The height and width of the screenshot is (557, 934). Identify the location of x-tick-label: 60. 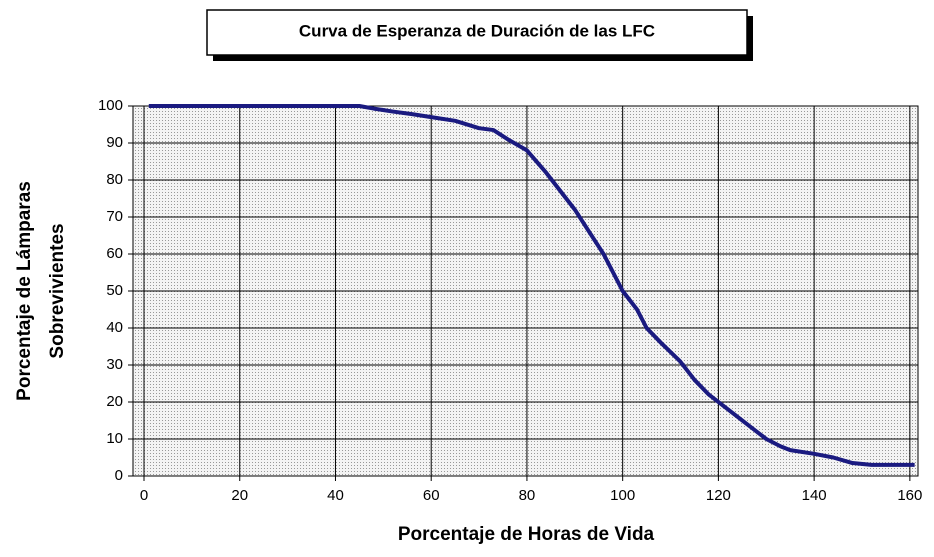
(431, 495).